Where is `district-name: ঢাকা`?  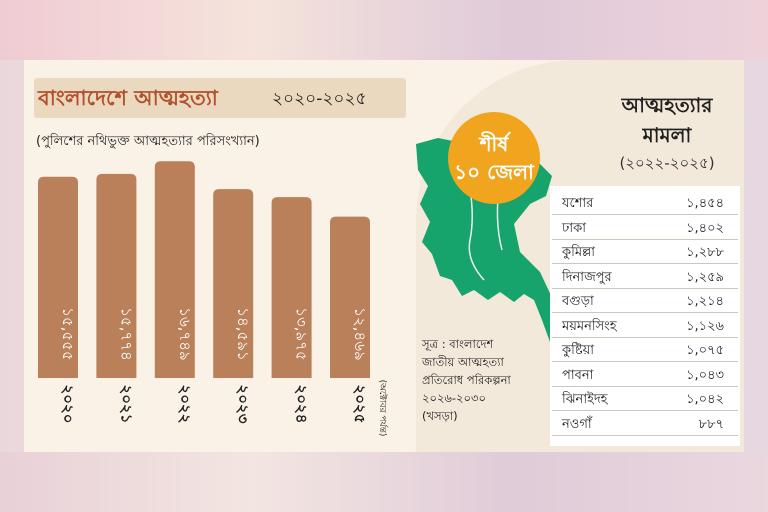
district-name: ঢাকা is located at coordinates (574, 228).